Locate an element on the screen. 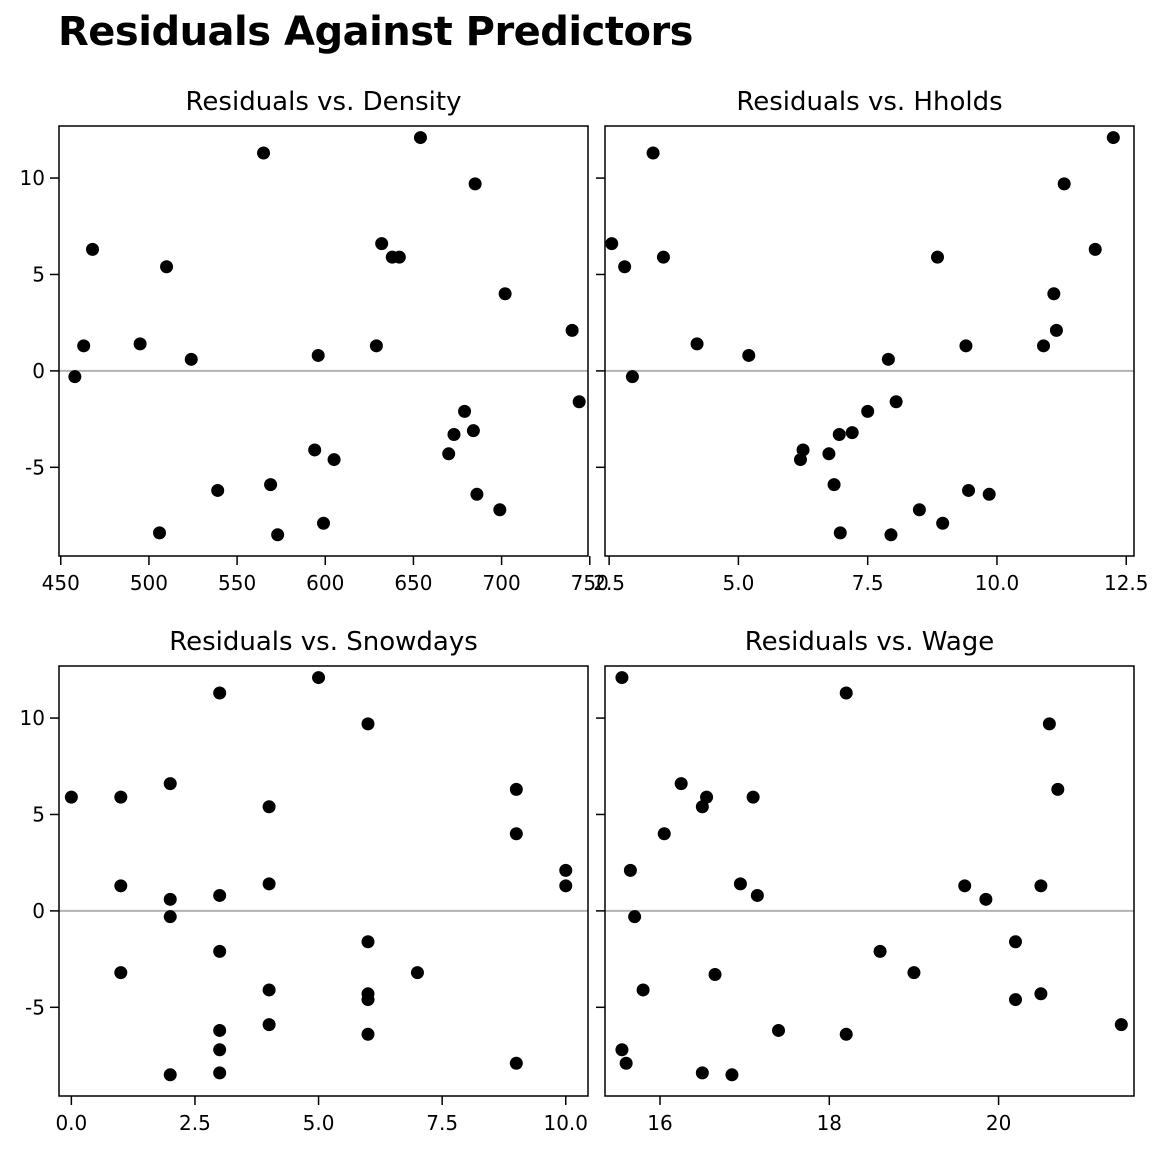 Image resolution: width=1152 pixels, height=1152 pixels. x-tick-label: 600 is located at coordinates (325, 583).